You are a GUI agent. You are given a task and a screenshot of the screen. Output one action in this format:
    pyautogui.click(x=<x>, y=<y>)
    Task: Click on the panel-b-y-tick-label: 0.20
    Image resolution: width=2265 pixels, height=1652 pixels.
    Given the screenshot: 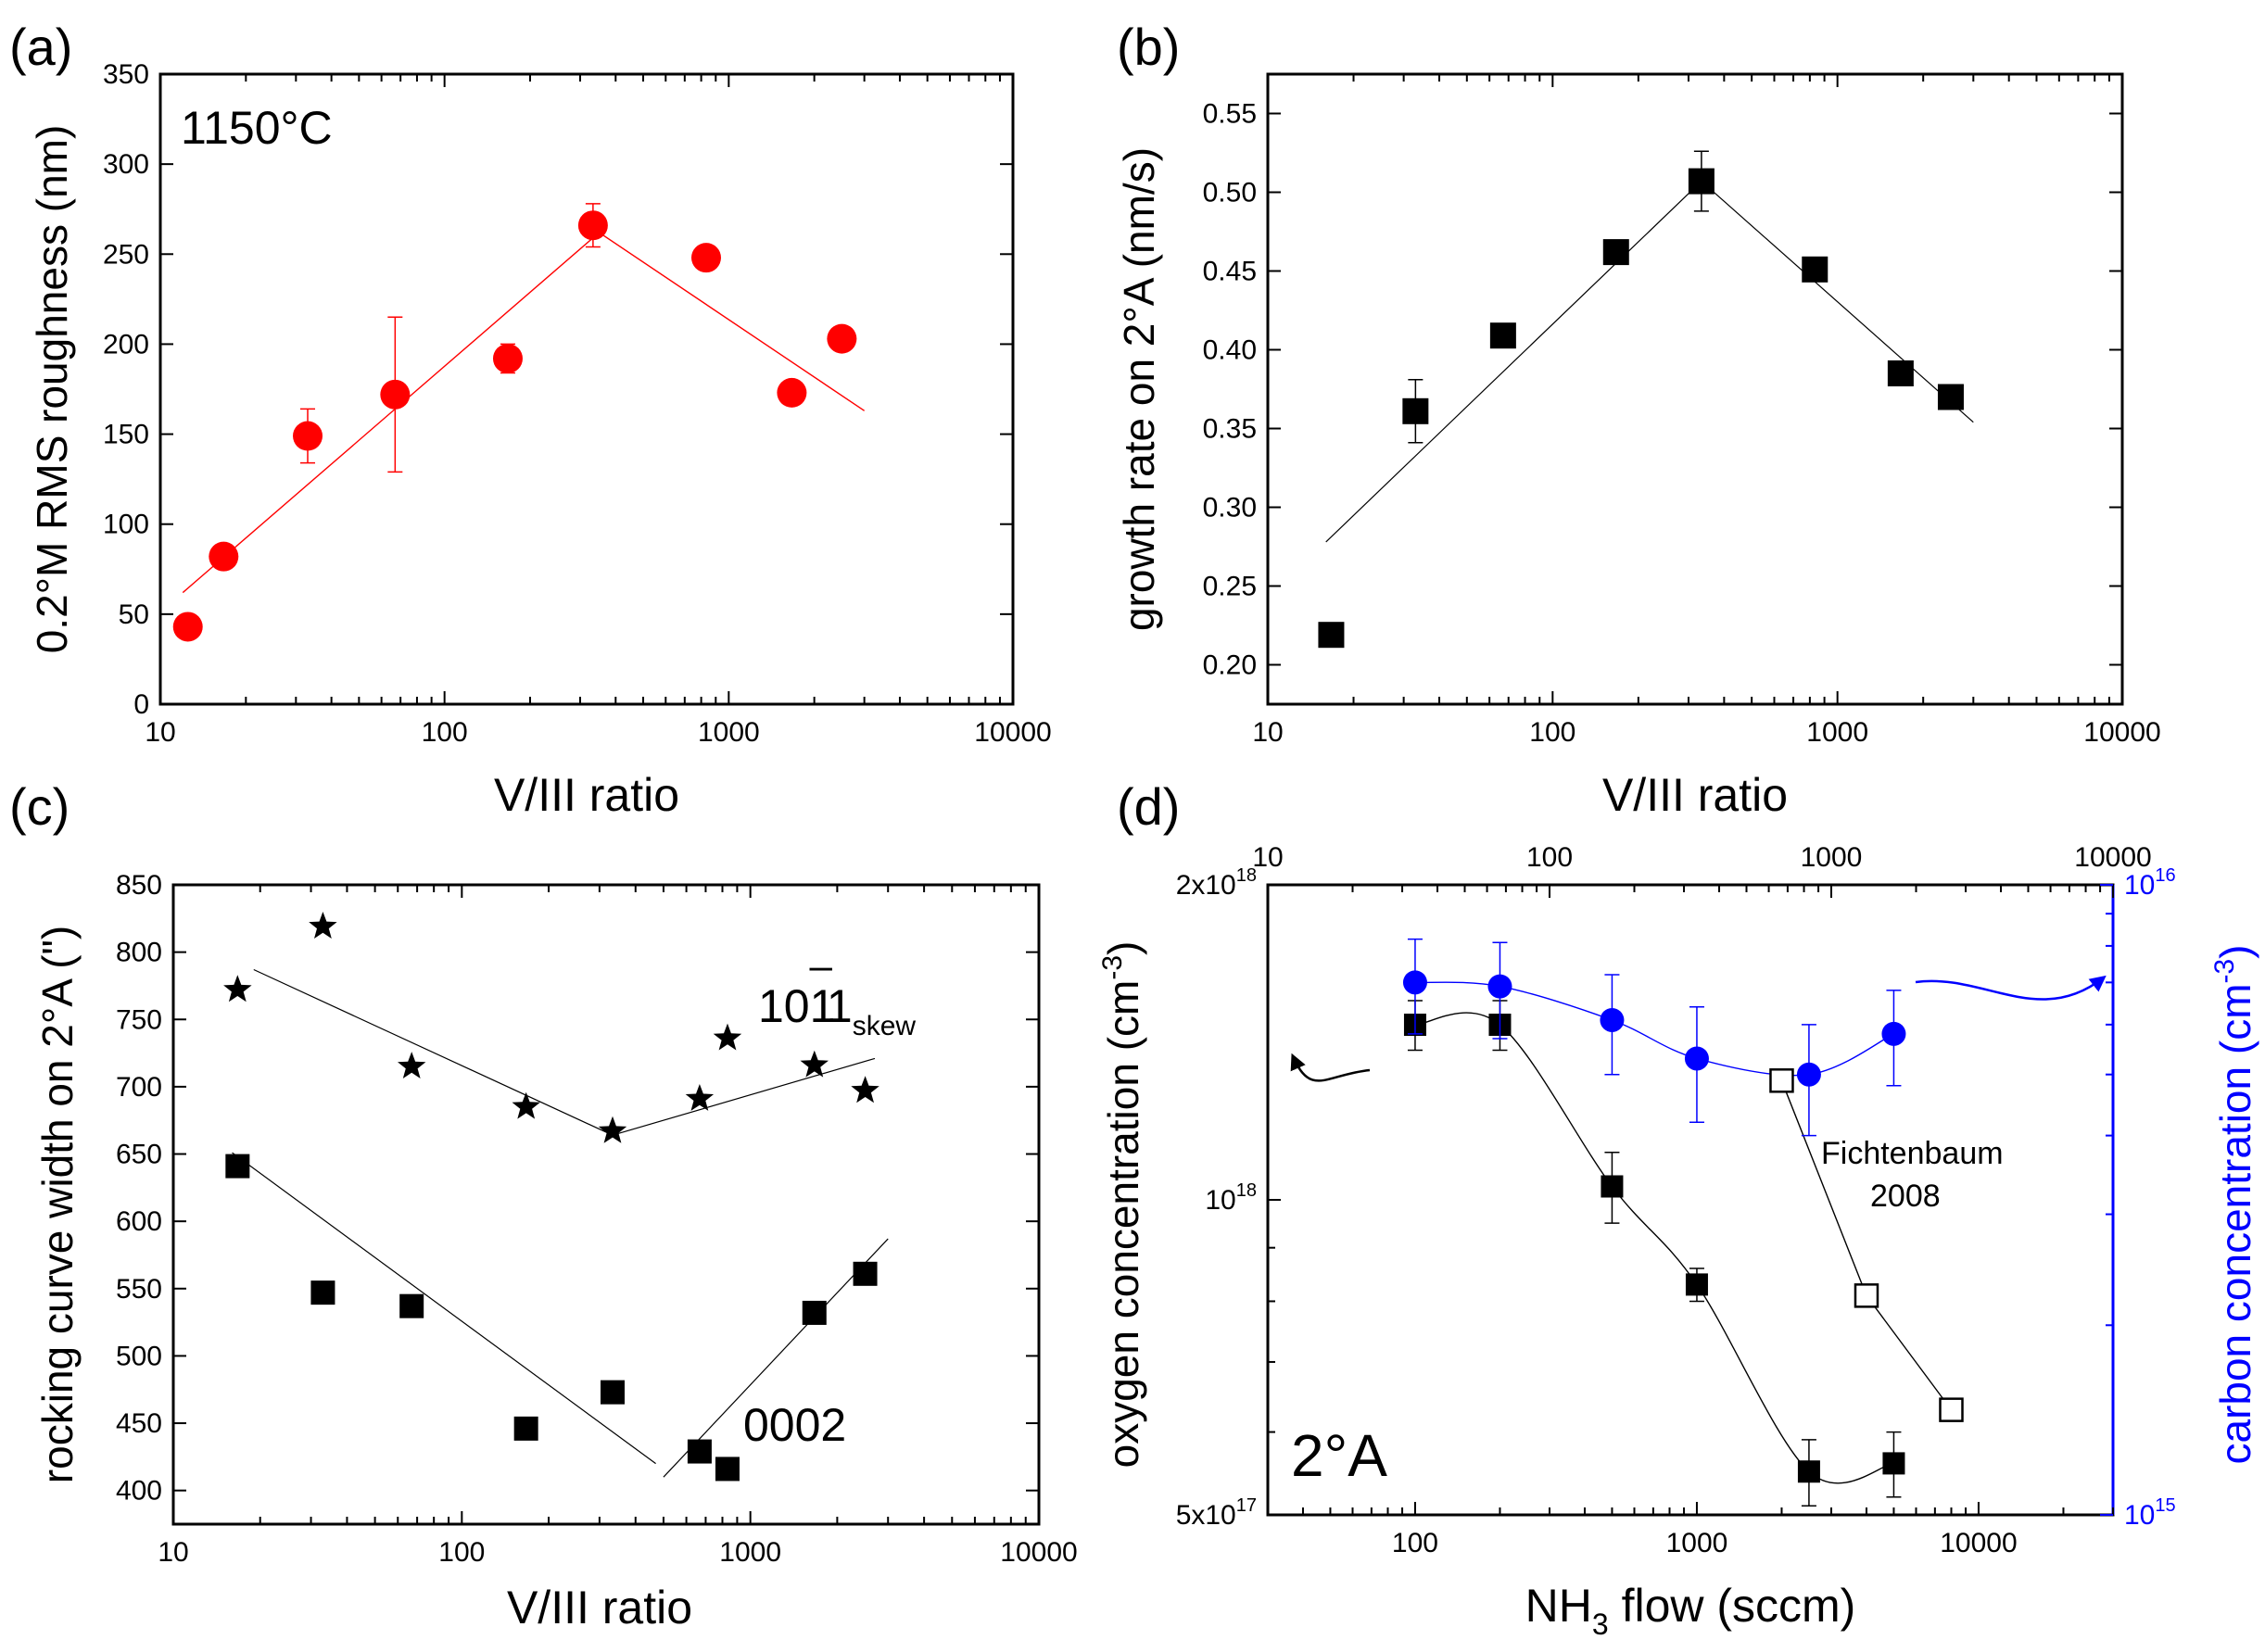 What is the action you would take?
    pyautogui.click(x=1230, y=666)
    